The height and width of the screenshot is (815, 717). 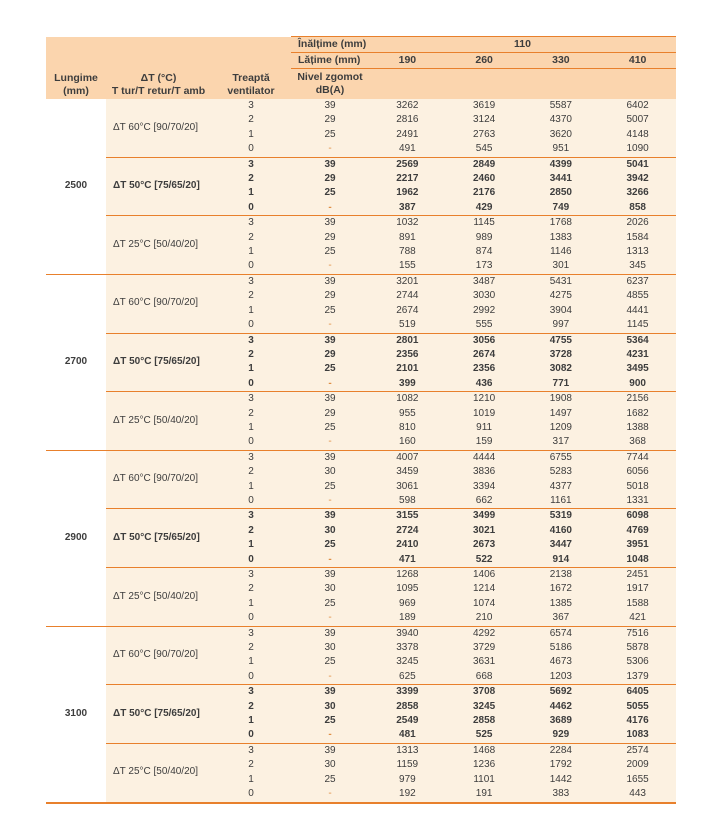 I want to click on value-cell: 4377, so click(x=561, y=486).